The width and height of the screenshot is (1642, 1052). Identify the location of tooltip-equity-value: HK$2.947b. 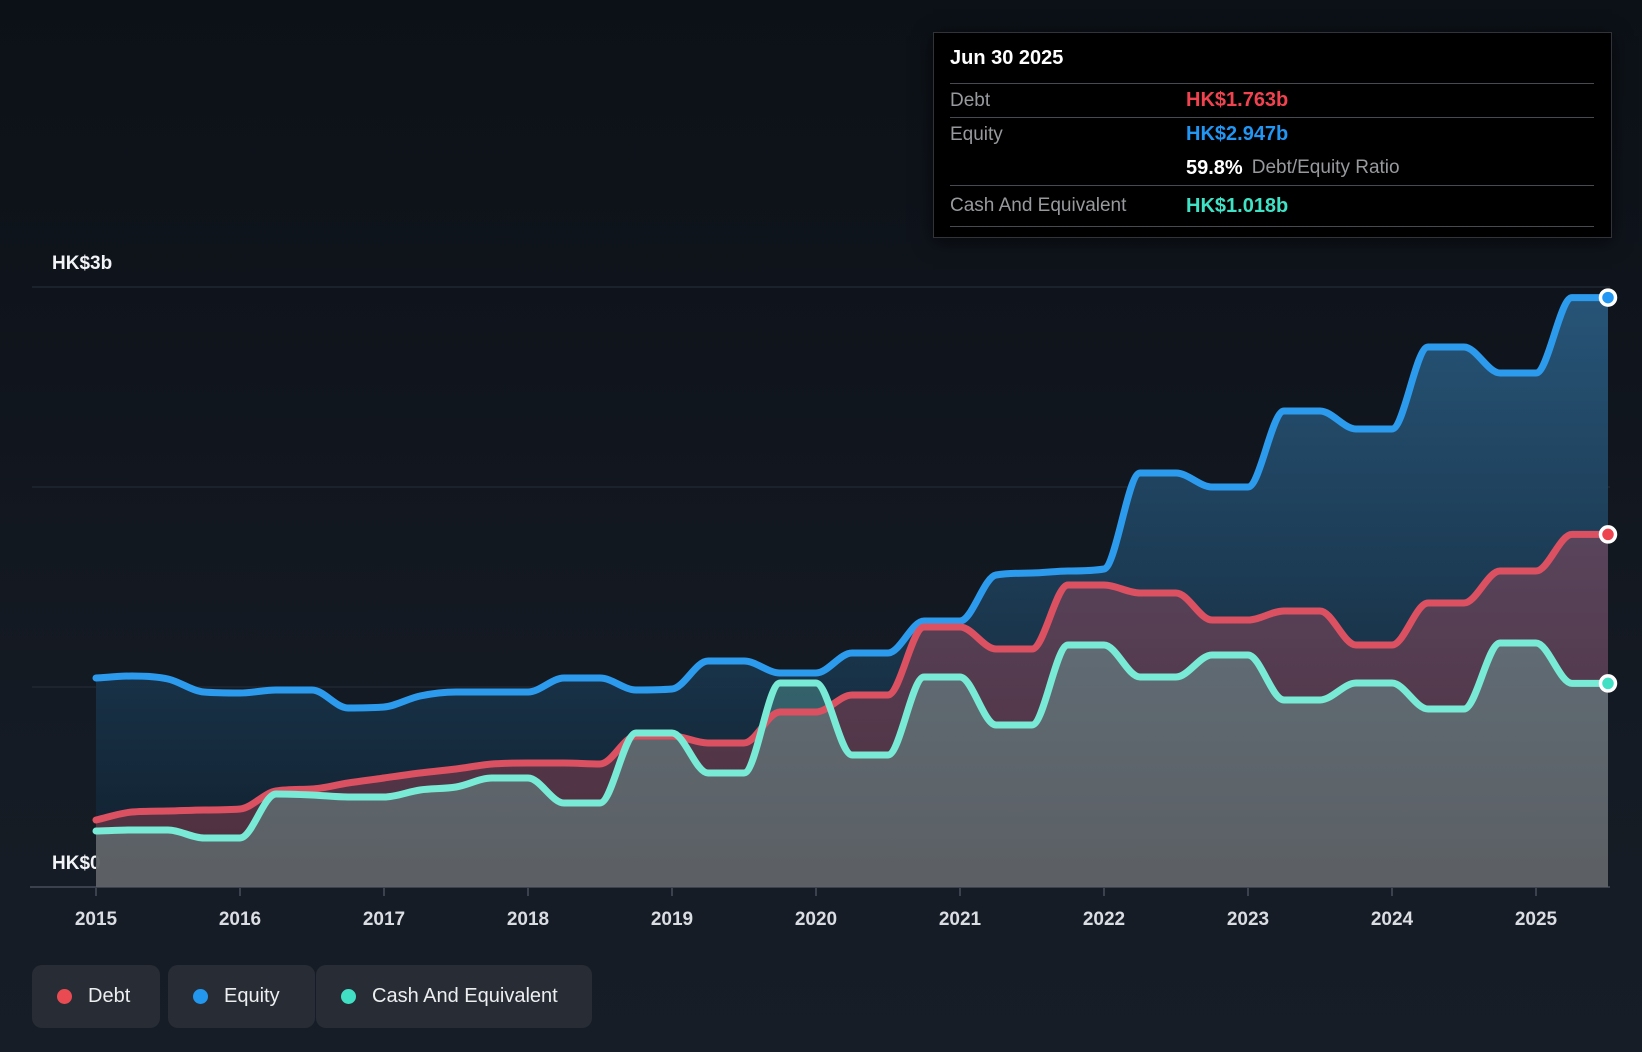
(1237, 134).